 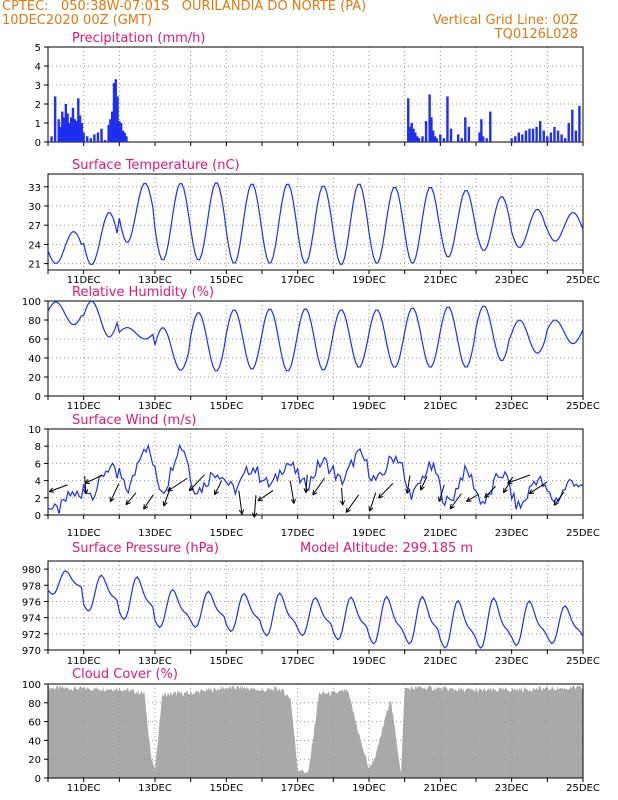 What do you see at coordinates (125, 674) in the screenshot?
I see `panel-title: Cloud Cover (%)` at bounding box center [125, 674].